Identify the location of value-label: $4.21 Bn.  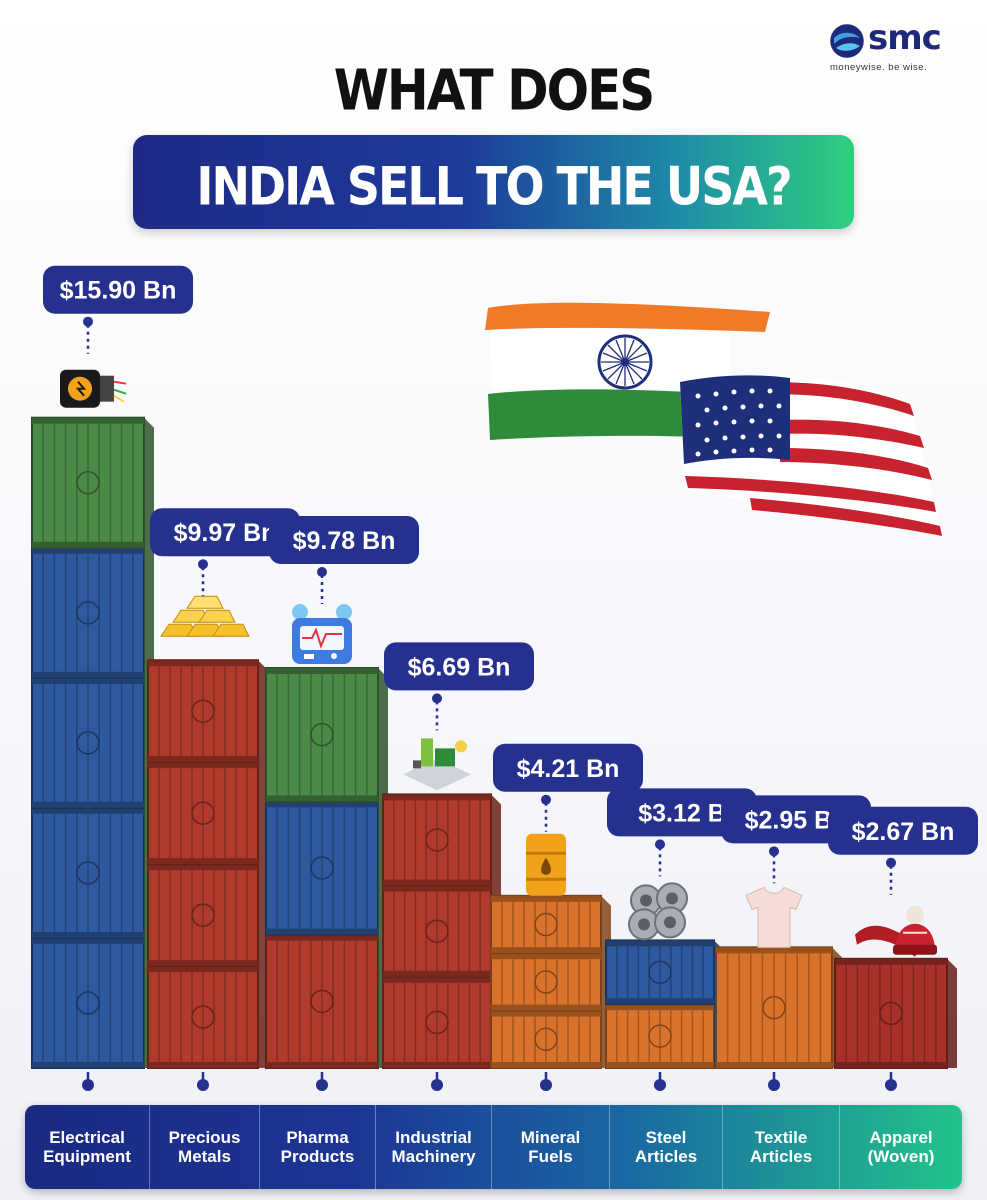
(568, 769).